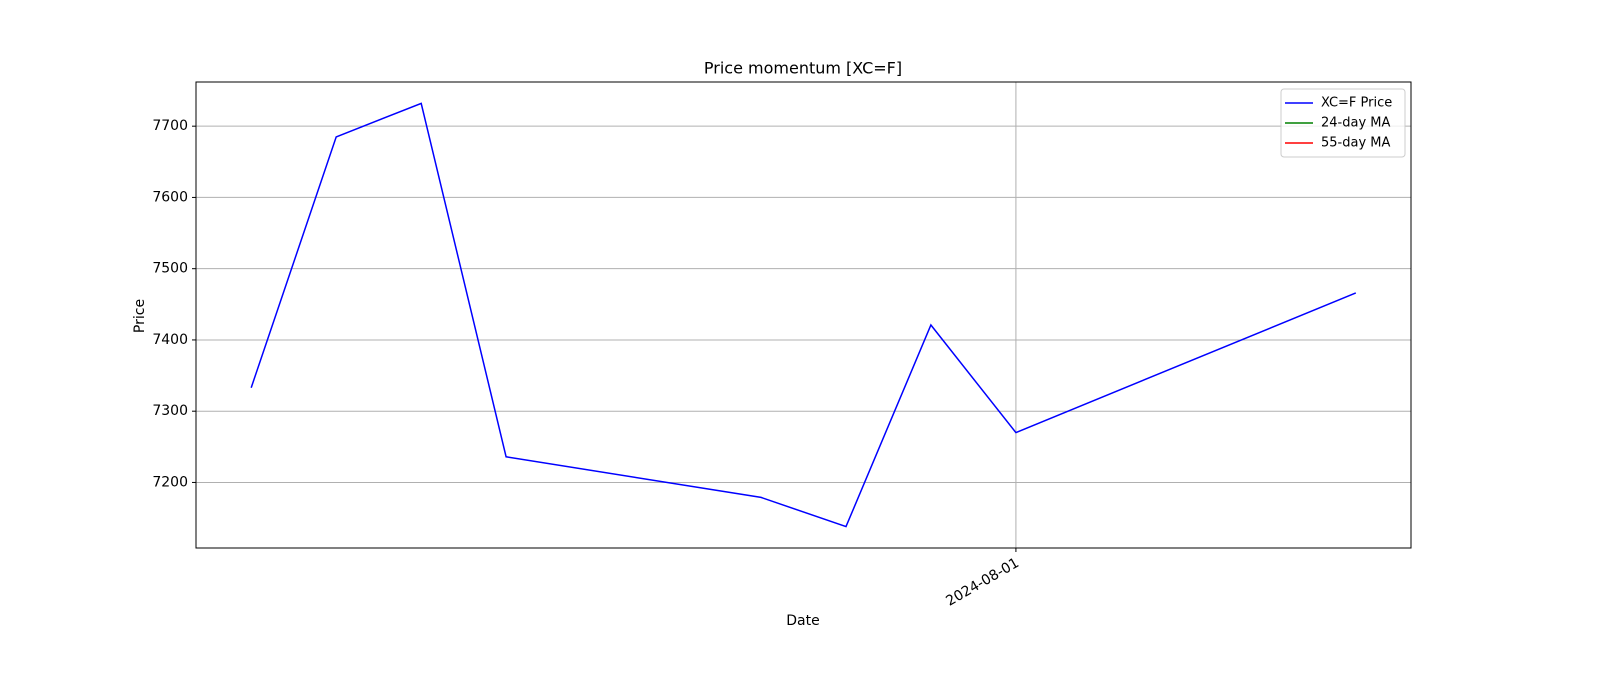 The height and width of the screenshot is (700, 1600). I want to click on x-axis-label: Date, so click(802, 621).